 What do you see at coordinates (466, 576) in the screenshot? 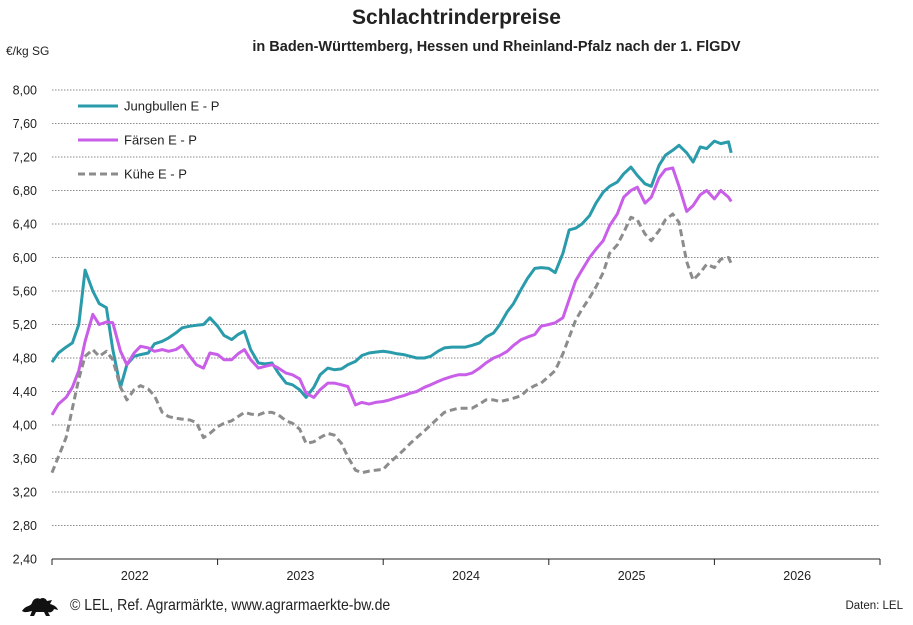
I see `x-tick-label: 2024` at bounding box center [466, 576].